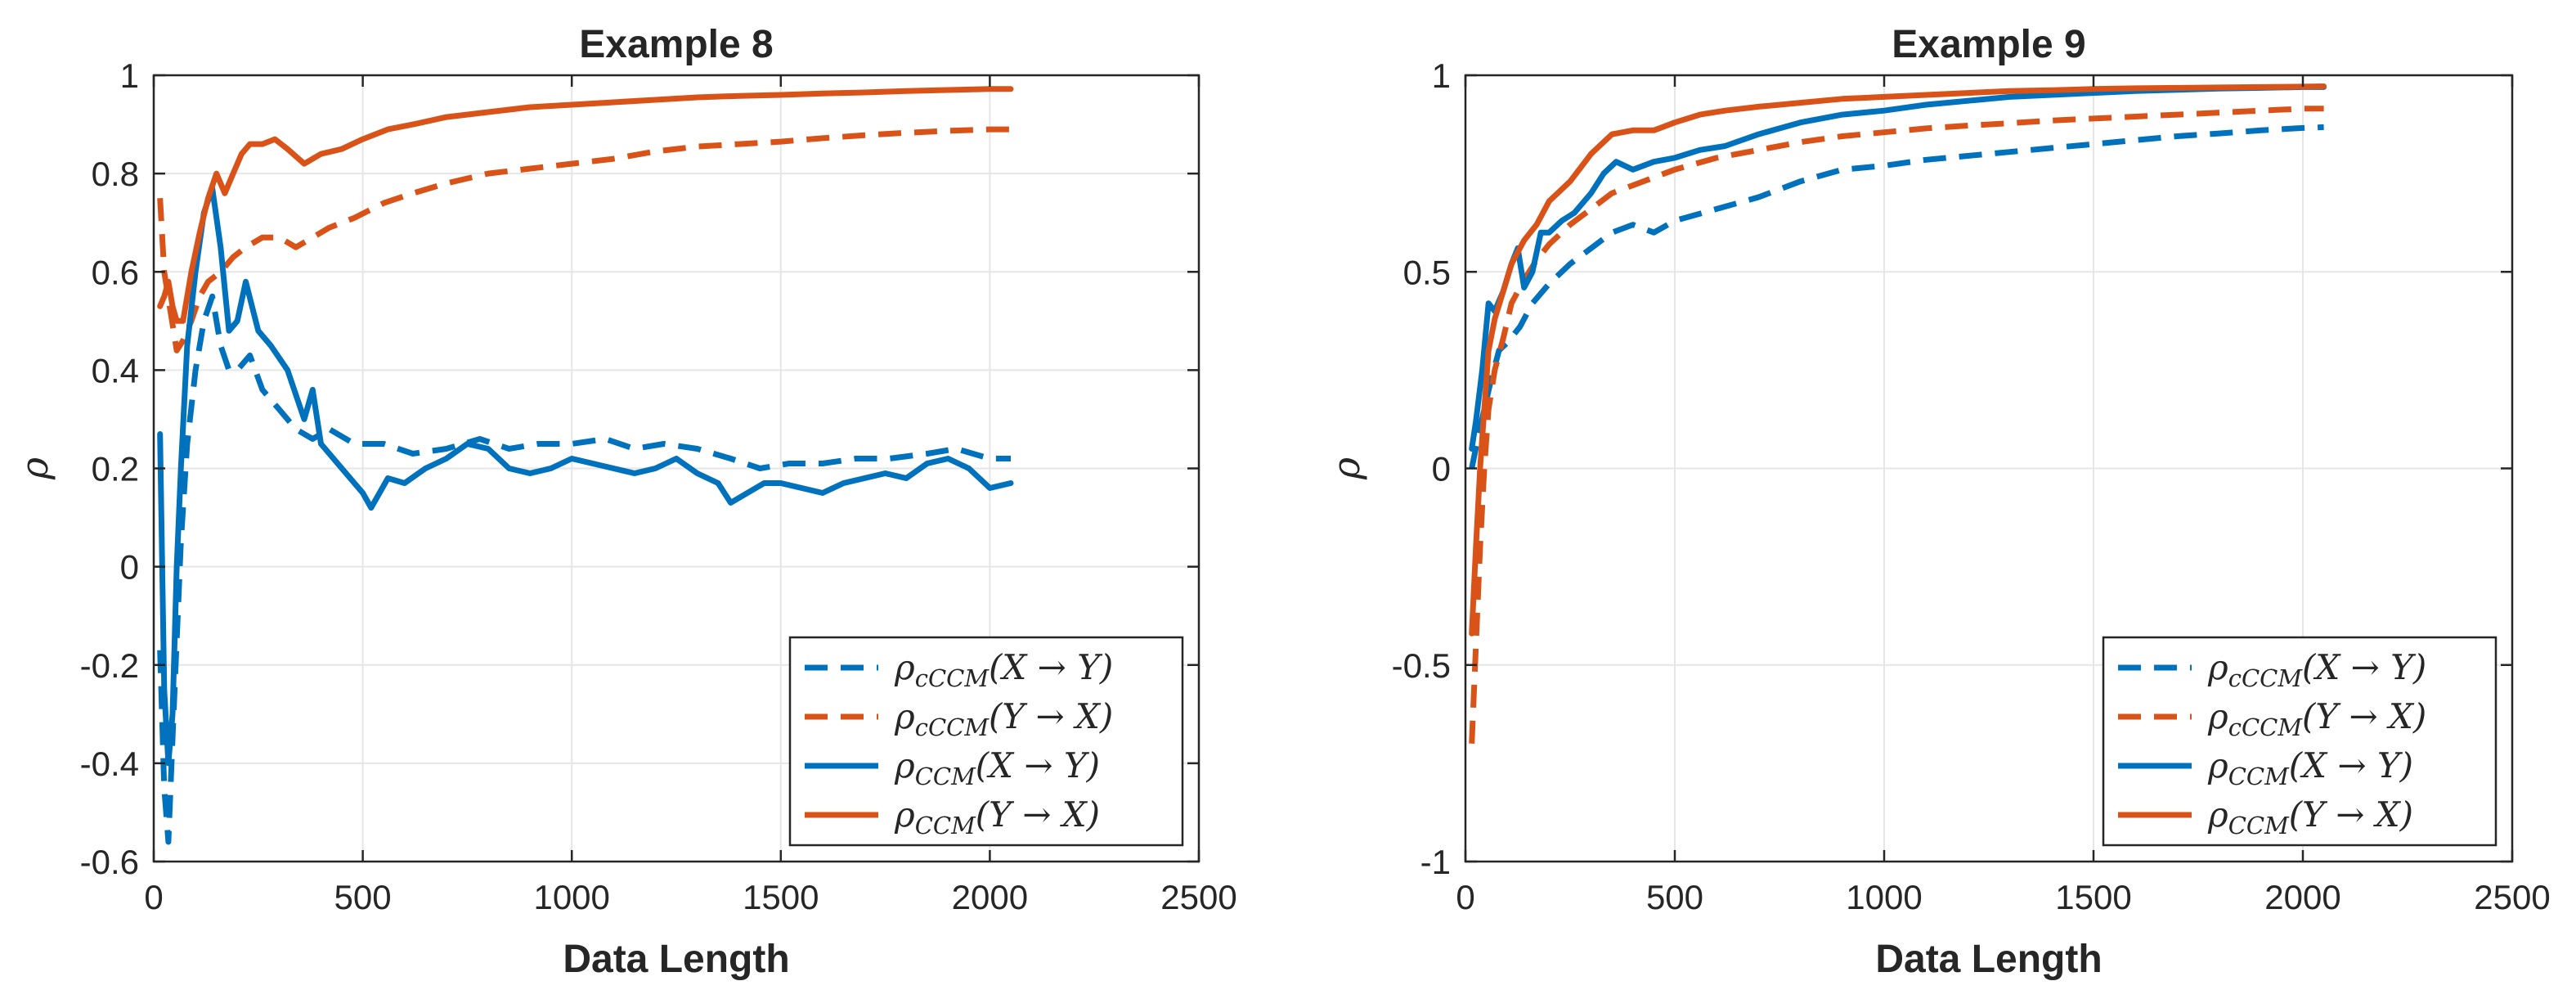  I want to click on y-tick-label: -0.6, so click(109, 862).